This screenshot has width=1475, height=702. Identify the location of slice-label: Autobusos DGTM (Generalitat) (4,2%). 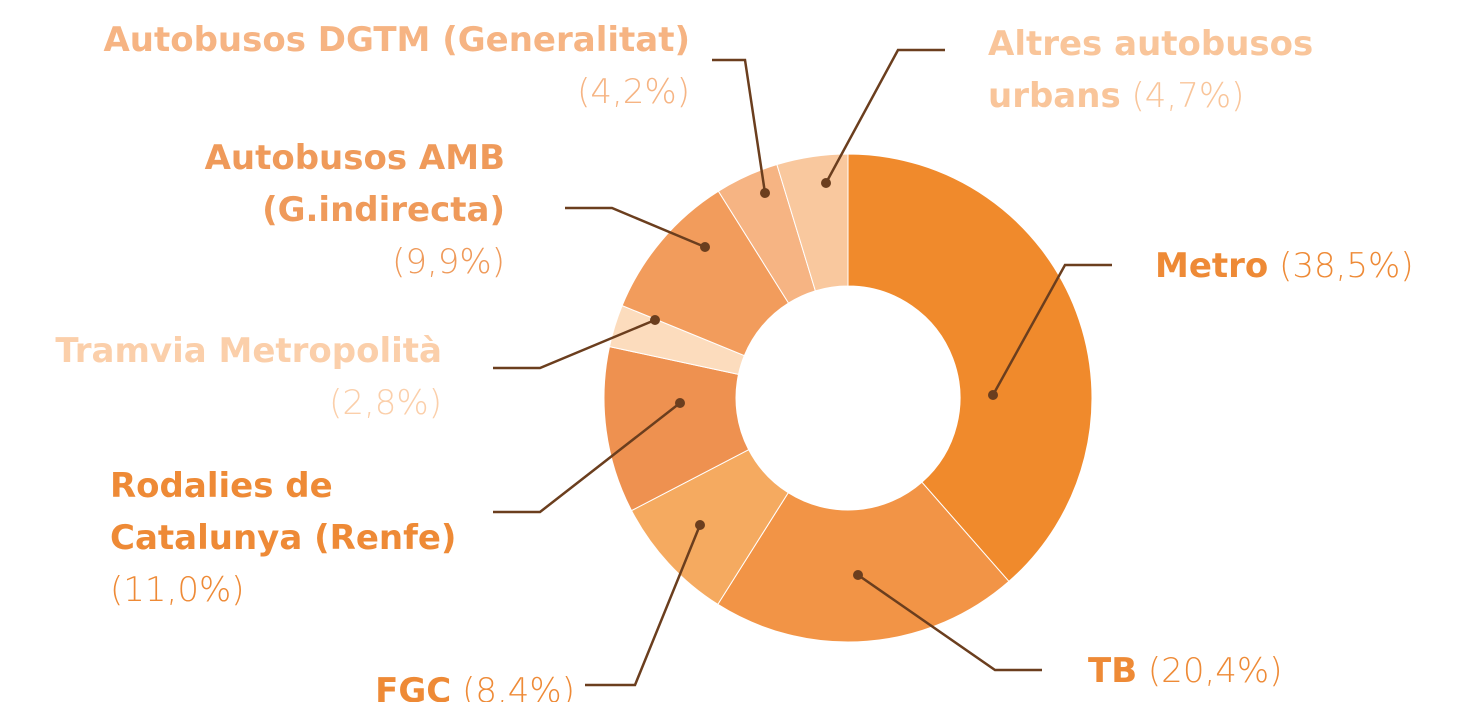
(365, 66).